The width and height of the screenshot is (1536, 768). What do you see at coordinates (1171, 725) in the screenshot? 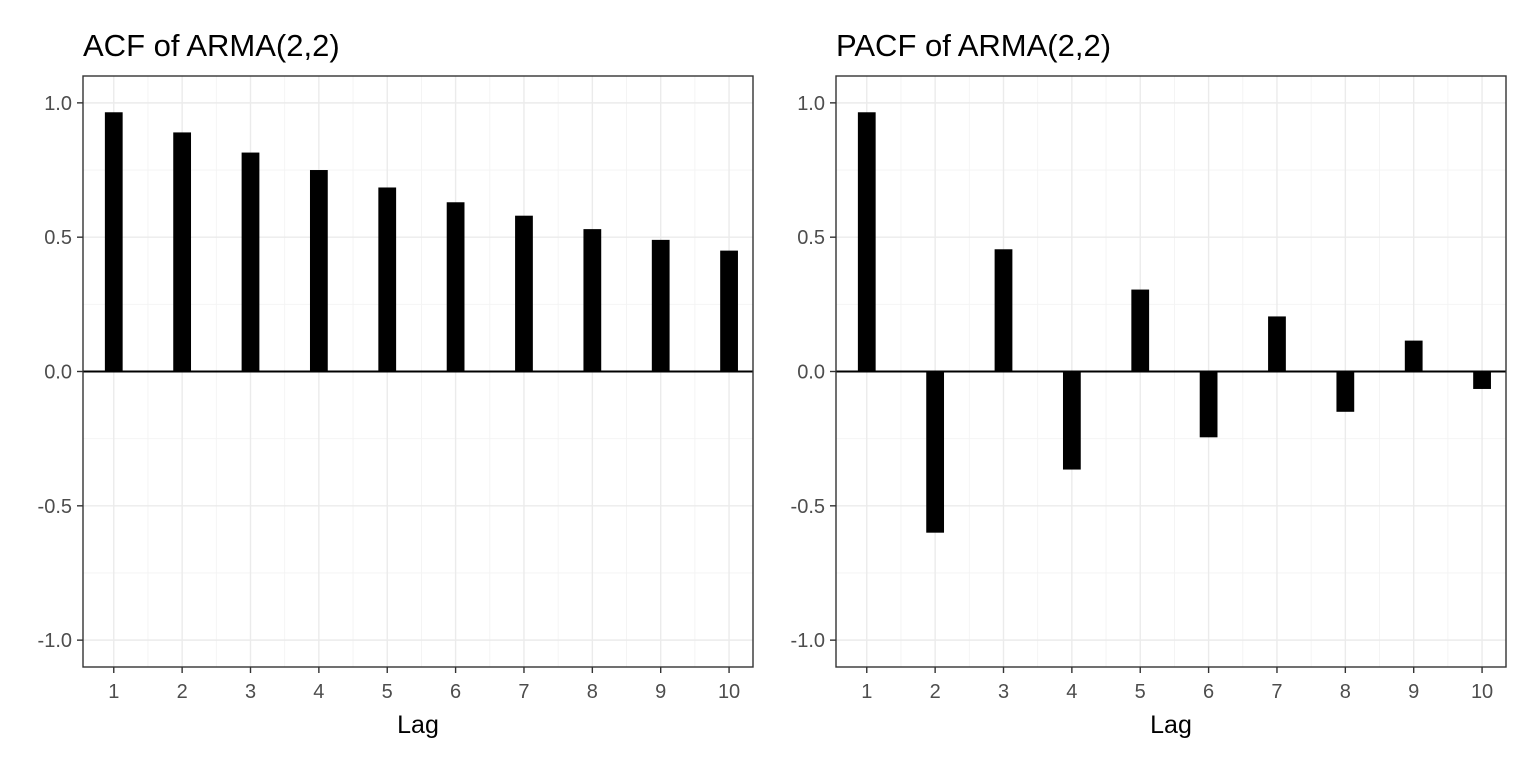
I see `pacf-x-axis-label: Lag` at bounding box center [1171, 725].